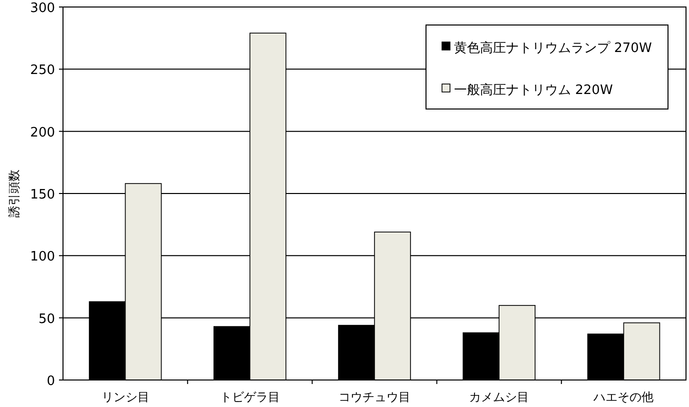 This screenshot has height=407, width=689. Describe the element at coordinates (623, 397) in the screenshot. I see `x-tick-label: ハエその他` at that location.